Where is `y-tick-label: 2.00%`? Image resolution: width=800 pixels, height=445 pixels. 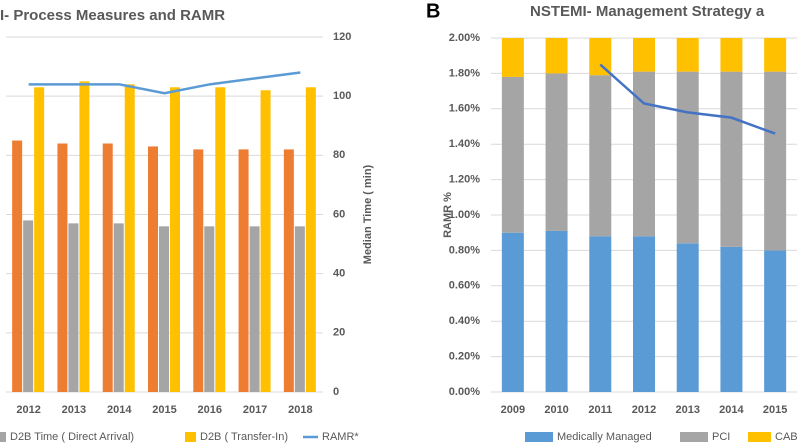 y-tick-label: 2.00% is located at coordinates (464, 38).